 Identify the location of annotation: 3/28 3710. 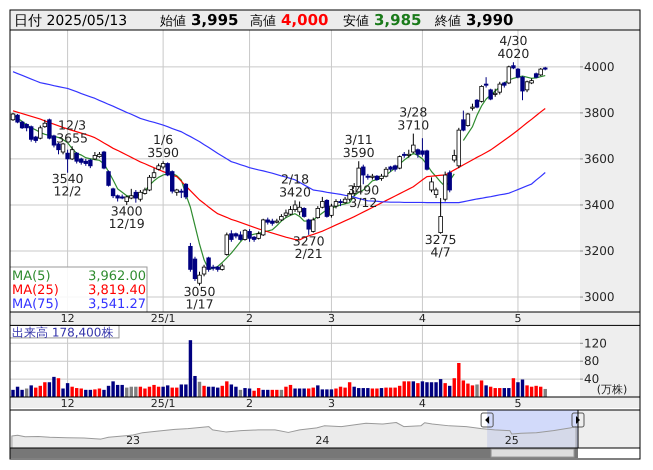
(413, 118).